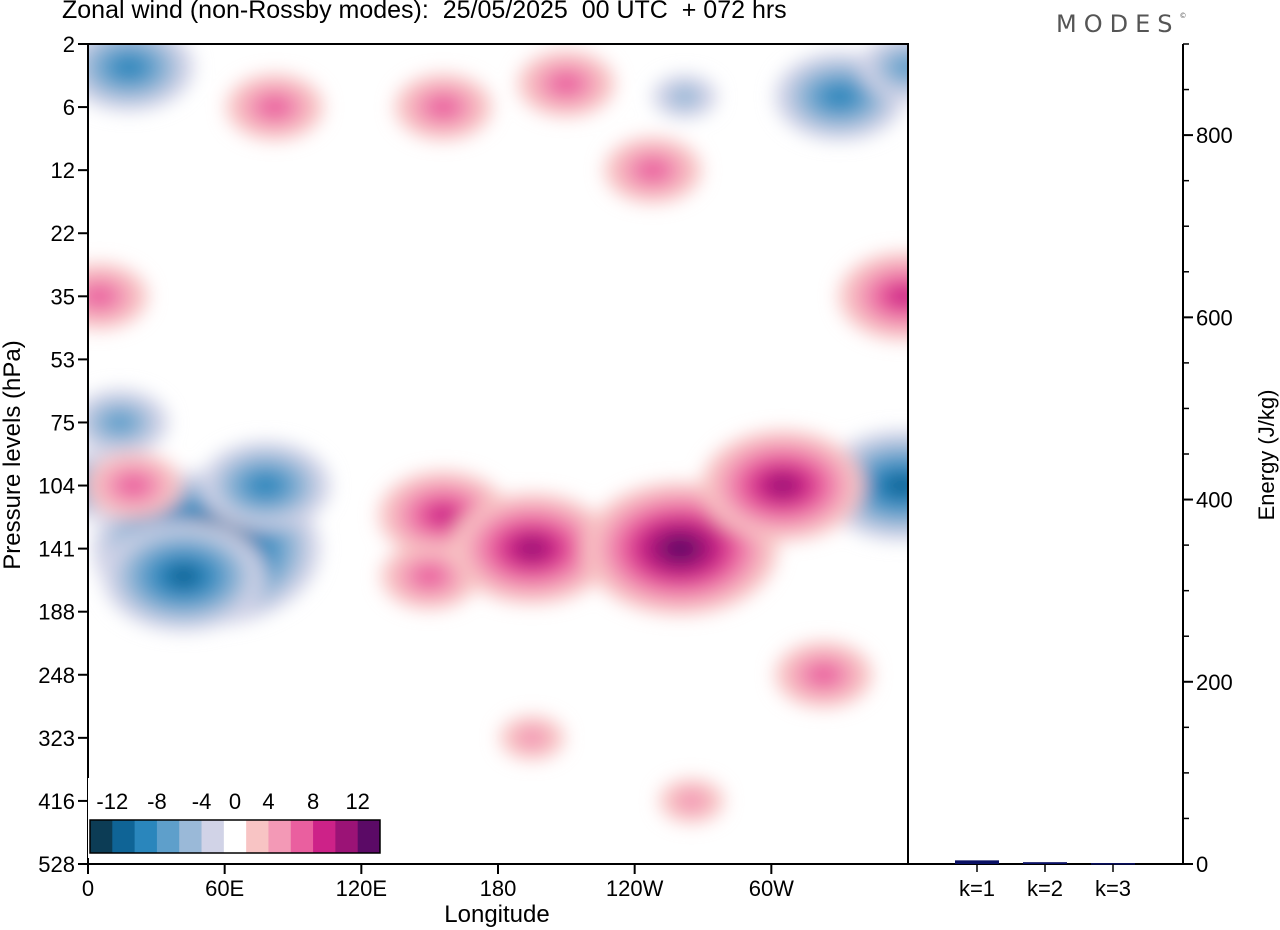  I want to click on x-tick-label: 120E, so click(361, 888).